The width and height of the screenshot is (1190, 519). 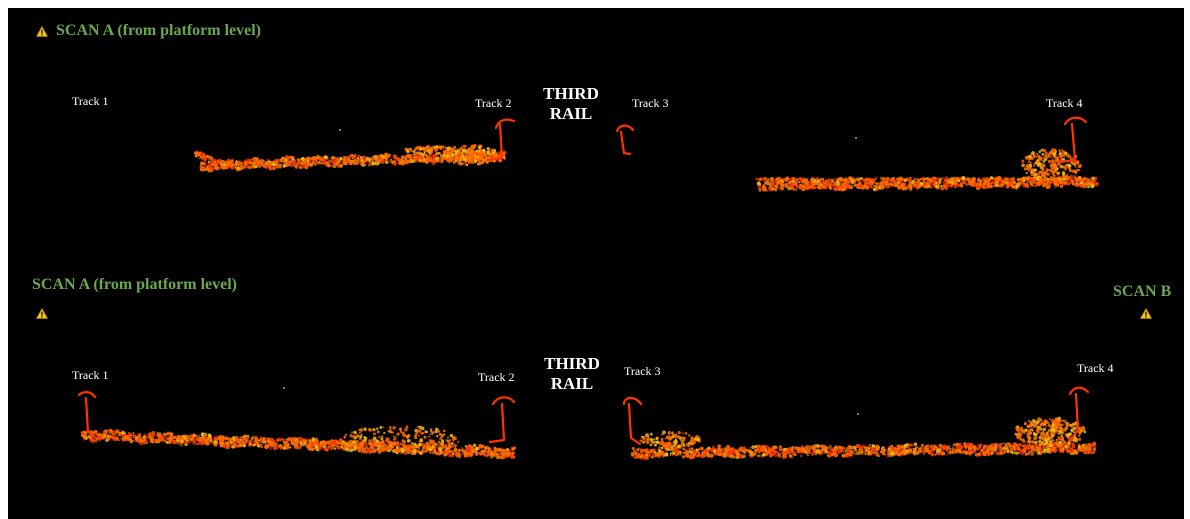 What do you see at coordinates (1051, 165) in the screenshot?
I see `top-track-4-debris` at bounding box center [1051, 165].